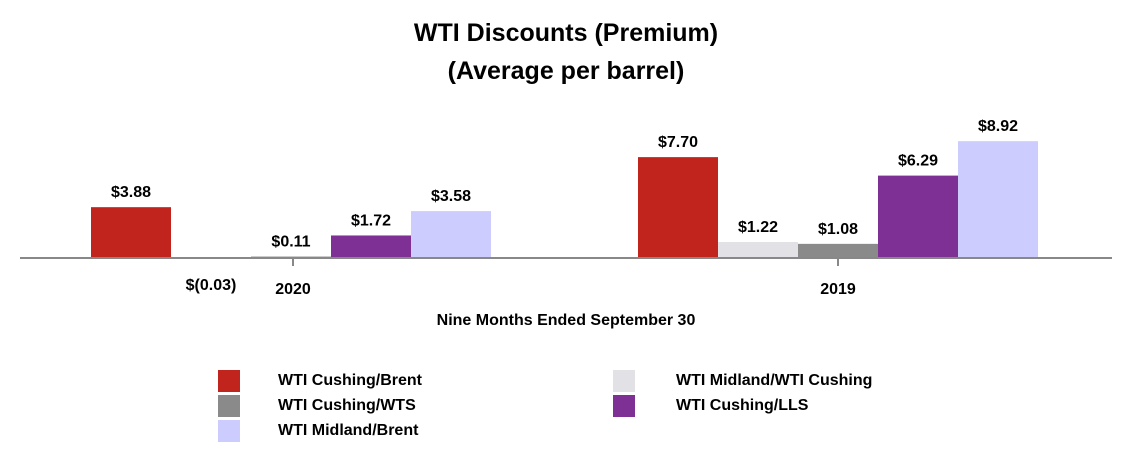 Image resolution: width=1132 pixels, height=470 pixels. What do you see at coordinates (774, 380) in the screenshot?
I see `legend-label: WTI Midland/WTI Cushing` at bounding box center [774, 380].